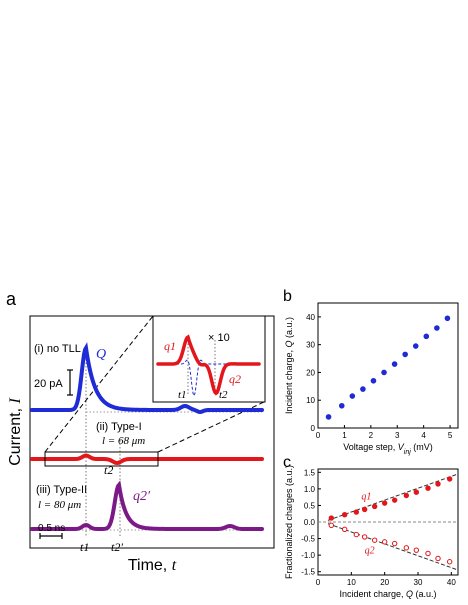 This screenshot has width=468, height=605. What do you see at coordinates (287, 462) in the screenshot?
I see `panel-c-label: c` at bounding box center [287, 462].